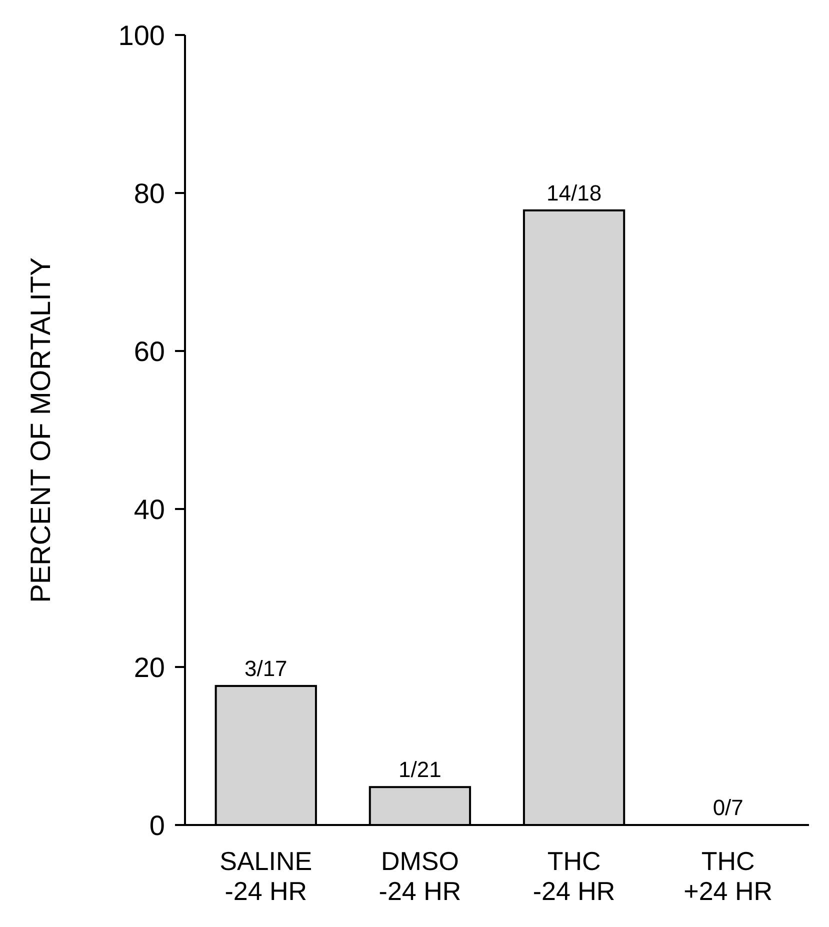 The height and width of the screenshot is (927, 829). What do you see at coordinates (574, 193) in the screenshot?
I see `data-label: 14/18` at bounding box center [574, 193].